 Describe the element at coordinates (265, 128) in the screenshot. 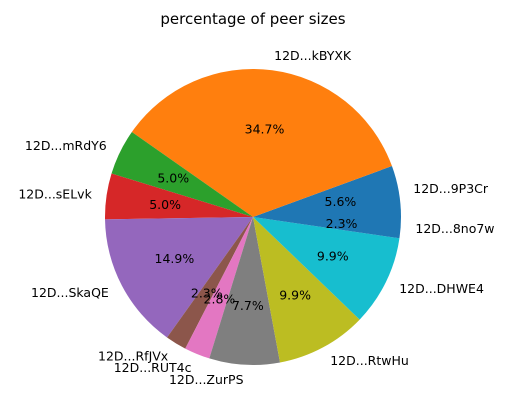

I see `pie-percent-label-1: 34.7%` at that location.